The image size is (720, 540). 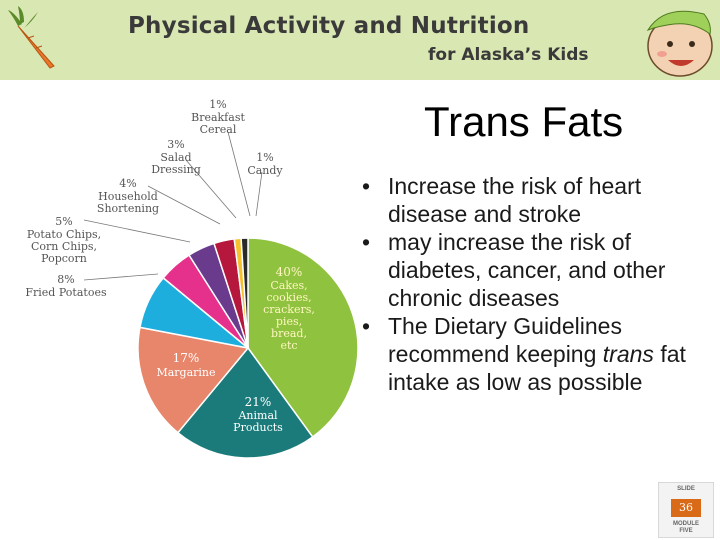 I want to click on chart-label-cakes-5: bread,, so click(x=289, y=333).